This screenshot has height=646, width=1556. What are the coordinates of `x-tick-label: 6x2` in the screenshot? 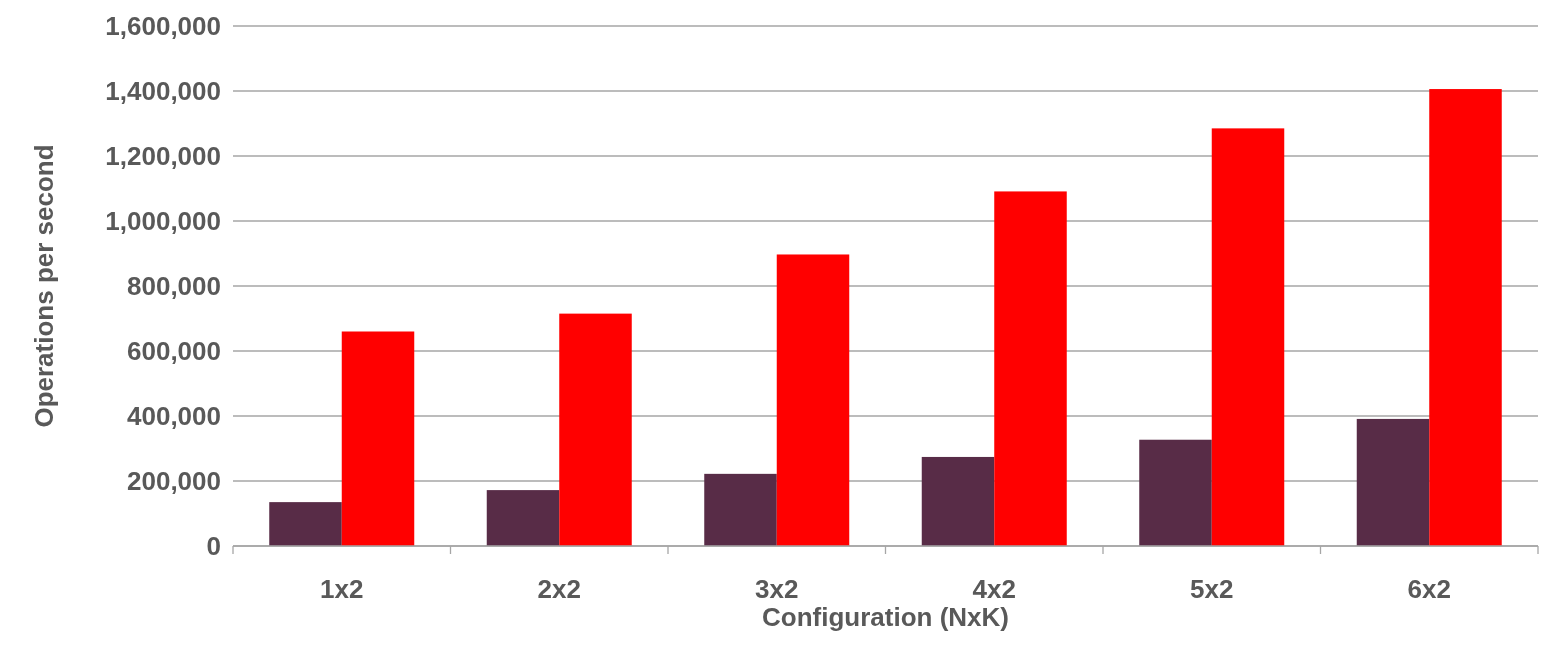 It's located at (1429, 589).